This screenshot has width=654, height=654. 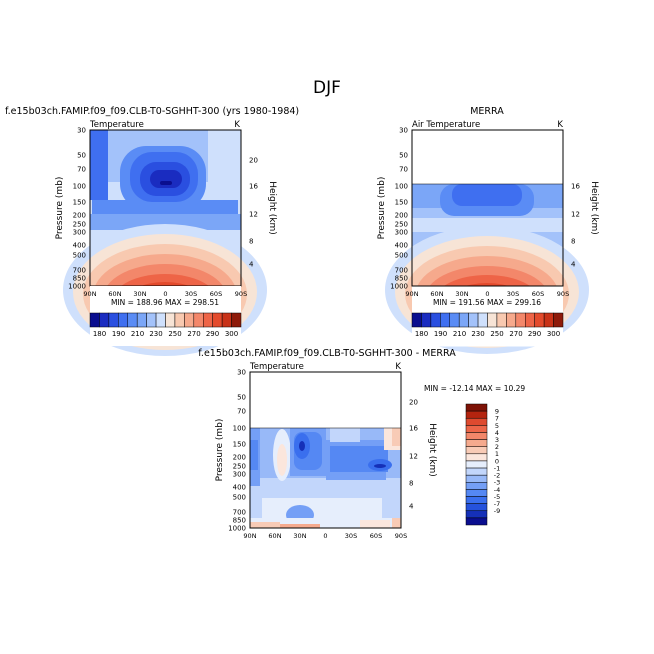 What do you see at coordinates (174, 334) in the screenshot?
I see `cbar-label-250: 250` at bounding box center [174, 334].